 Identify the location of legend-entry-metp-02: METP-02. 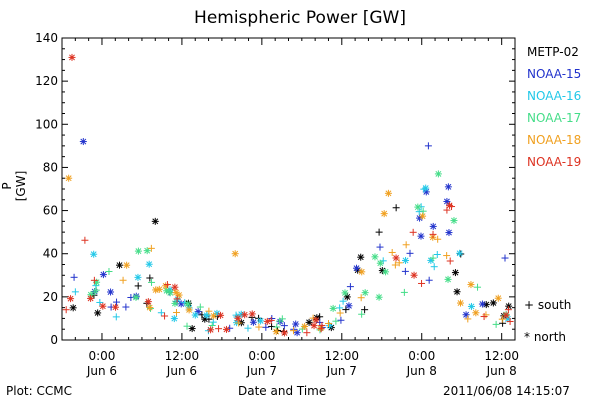
(553, 52).